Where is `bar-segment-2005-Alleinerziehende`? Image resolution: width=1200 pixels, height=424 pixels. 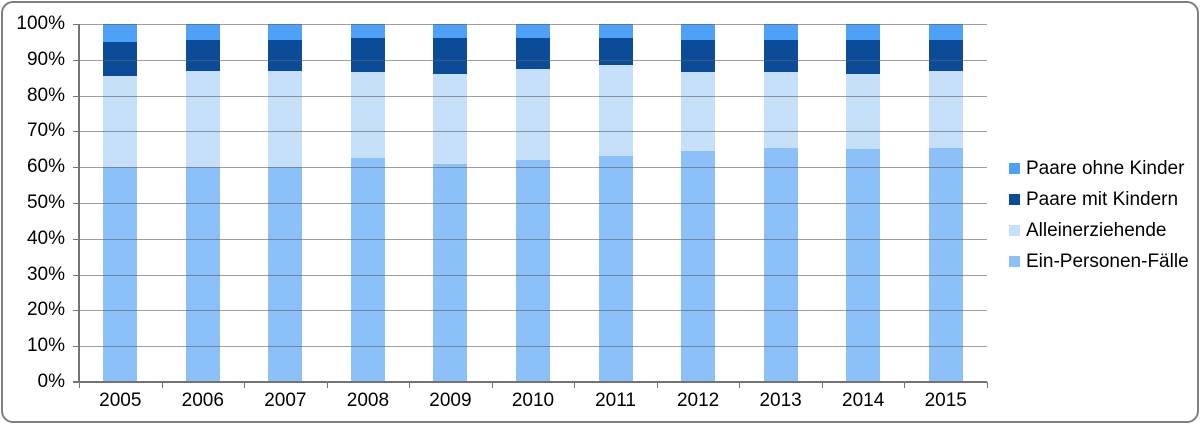
bar-segment-2005-Alleinerziehende is located at coordinates (120, 121).